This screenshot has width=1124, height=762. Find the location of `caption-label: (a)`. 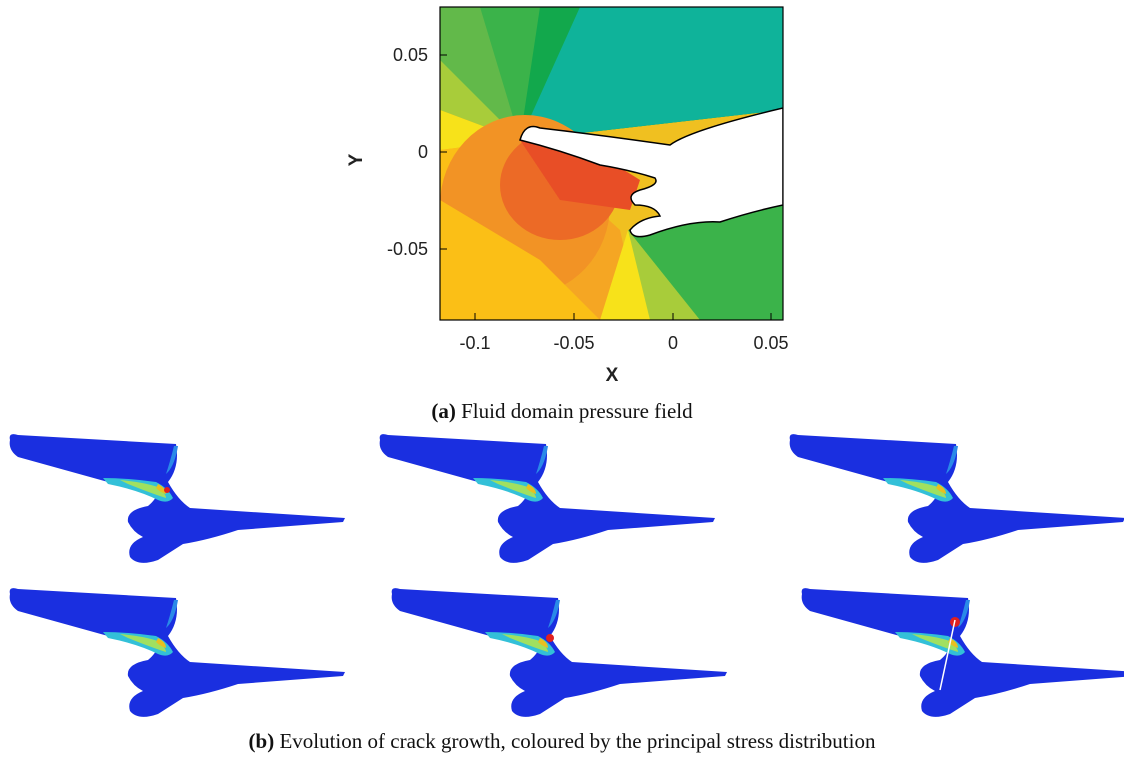

caption-label: (a) is located at coordinates (443, 411).